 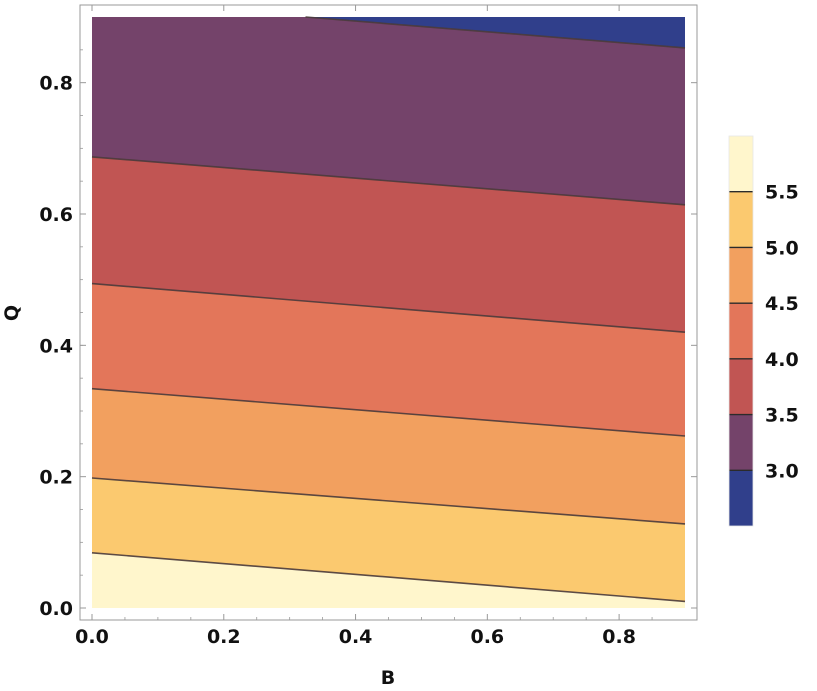 What do you see at coordinates (782, 416) in the screenshot?
I see `legend-tick-label: 3.5` at bounding box center [782, 416].